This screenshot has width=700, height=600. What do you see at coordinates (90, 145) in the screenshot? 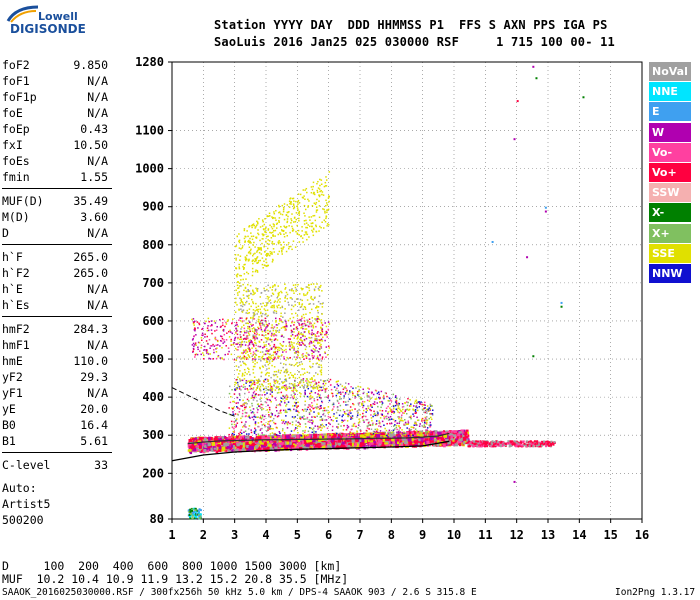
I see `param-value: 10.50` at bounding box center [90, 145].